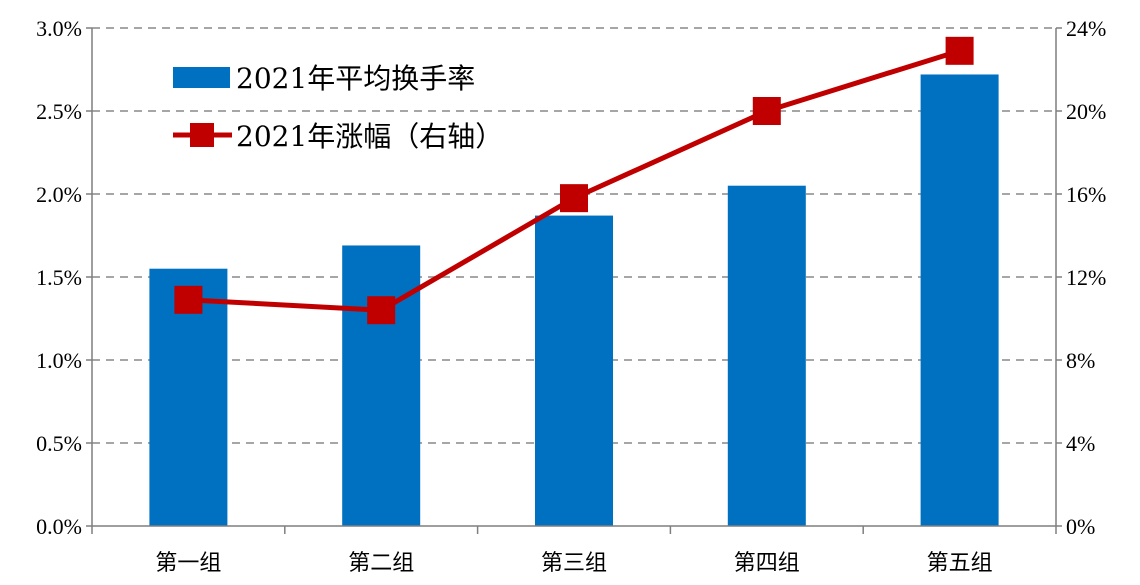  I want to click on left-axis-tick-label: 2.0%, so click(59, 194).